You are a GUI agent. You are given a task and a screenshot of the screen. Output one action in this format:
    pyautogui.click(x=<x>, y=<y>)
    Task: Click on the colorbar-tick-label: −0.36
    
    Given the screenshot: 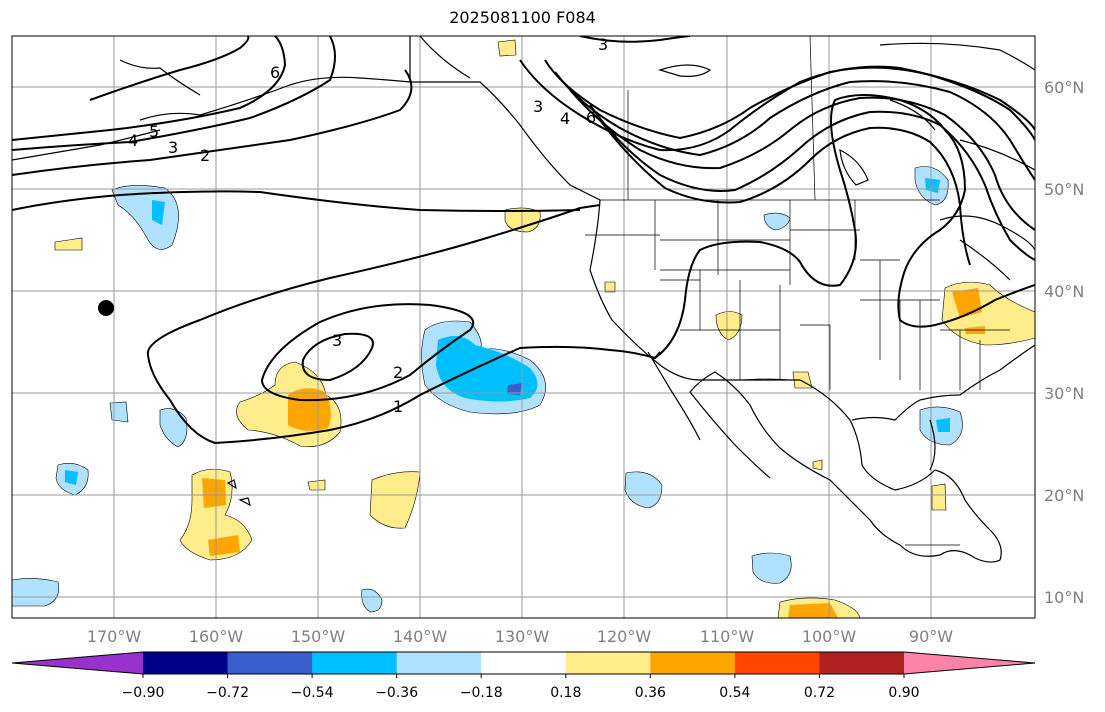 What is the action you would take?
    pyautogui.click(x=396, y=693)
    